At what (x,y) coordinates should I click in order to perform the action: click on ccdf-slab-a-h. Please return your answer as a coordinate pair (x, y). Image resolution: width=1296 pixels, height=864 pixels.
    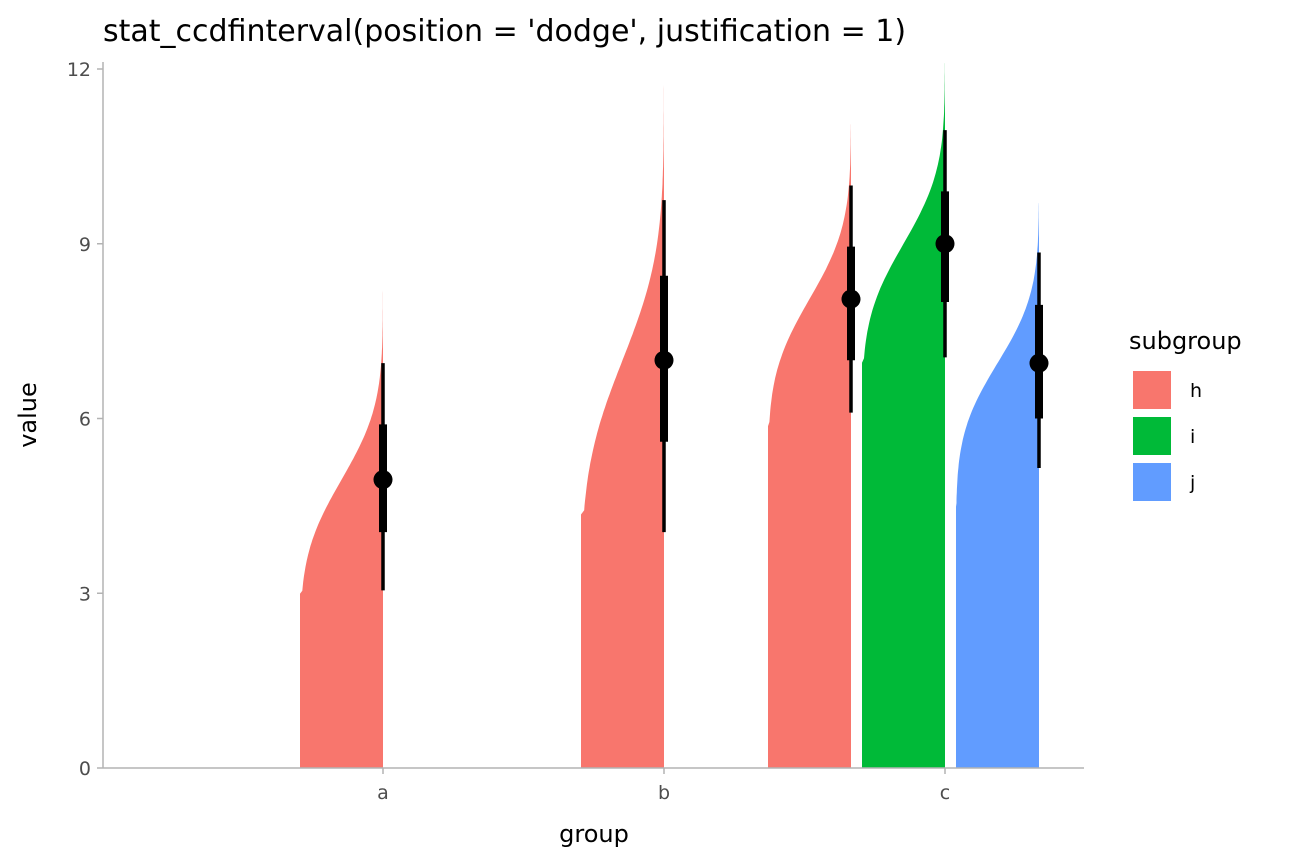
    Looking at the image, I should click on (341, 527).